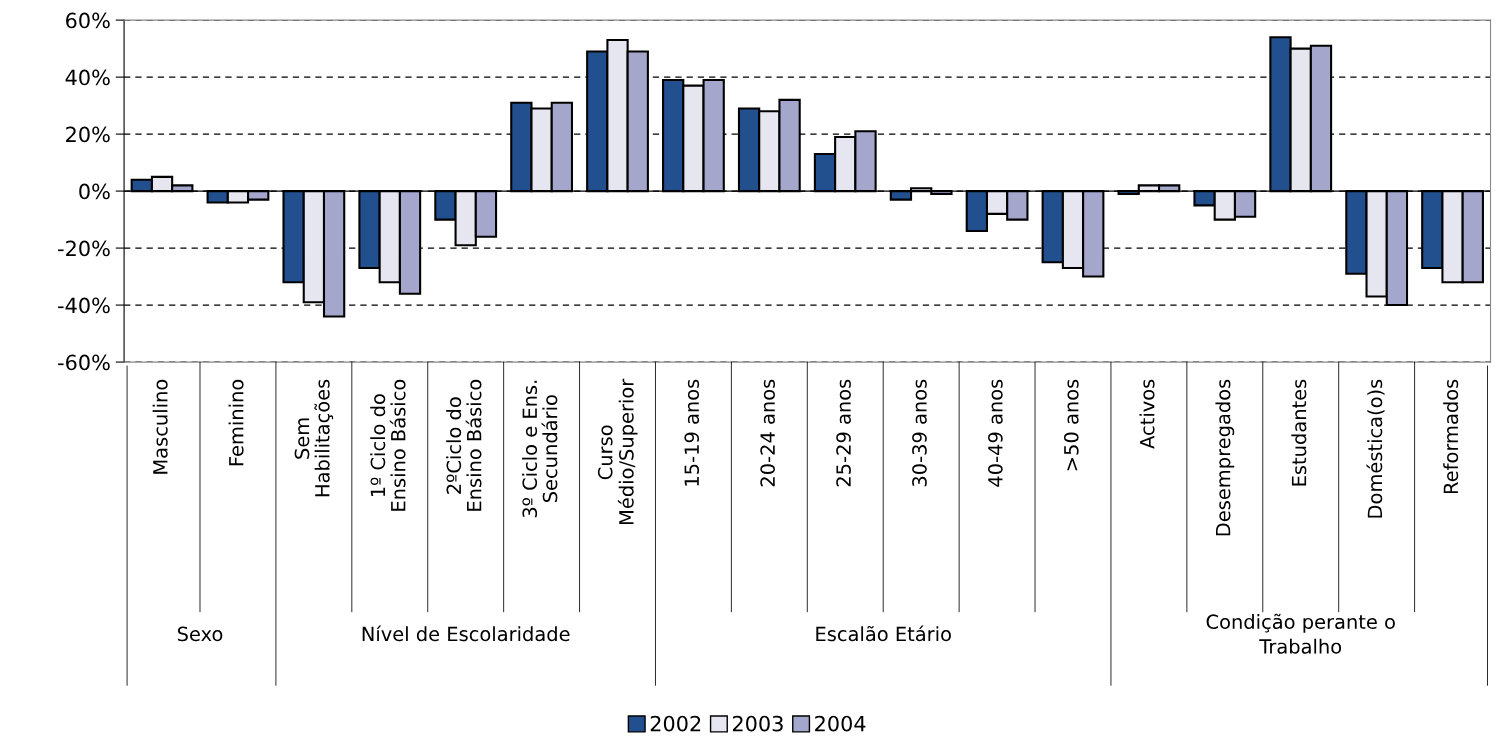 The width and height of the screenshot is (1495, 745). What do you see at coordinates (1451, 436) in the screenshot?
I see `x-tick-label: Reformados` at bounding box center [1451, 436].